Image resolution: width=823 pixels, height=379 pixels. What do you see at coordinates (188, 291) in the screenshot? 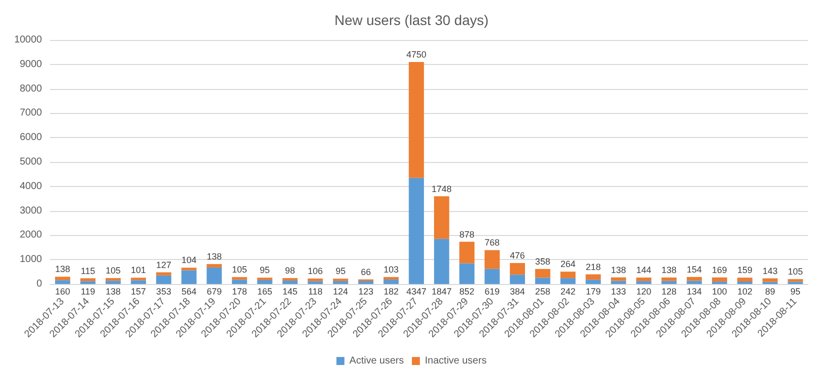
I see `data-label: 564` at bounding box center [188, 291].